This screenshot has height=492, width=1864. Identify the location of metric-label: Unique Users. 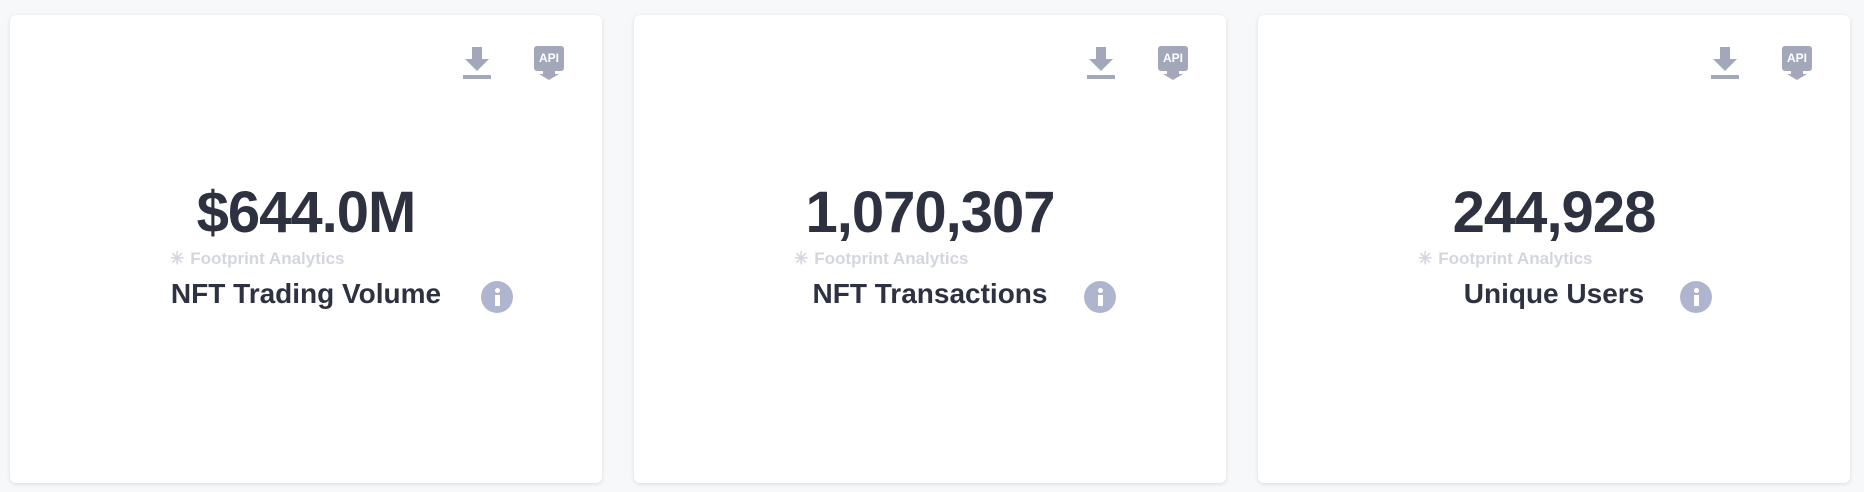
(1554, 293).